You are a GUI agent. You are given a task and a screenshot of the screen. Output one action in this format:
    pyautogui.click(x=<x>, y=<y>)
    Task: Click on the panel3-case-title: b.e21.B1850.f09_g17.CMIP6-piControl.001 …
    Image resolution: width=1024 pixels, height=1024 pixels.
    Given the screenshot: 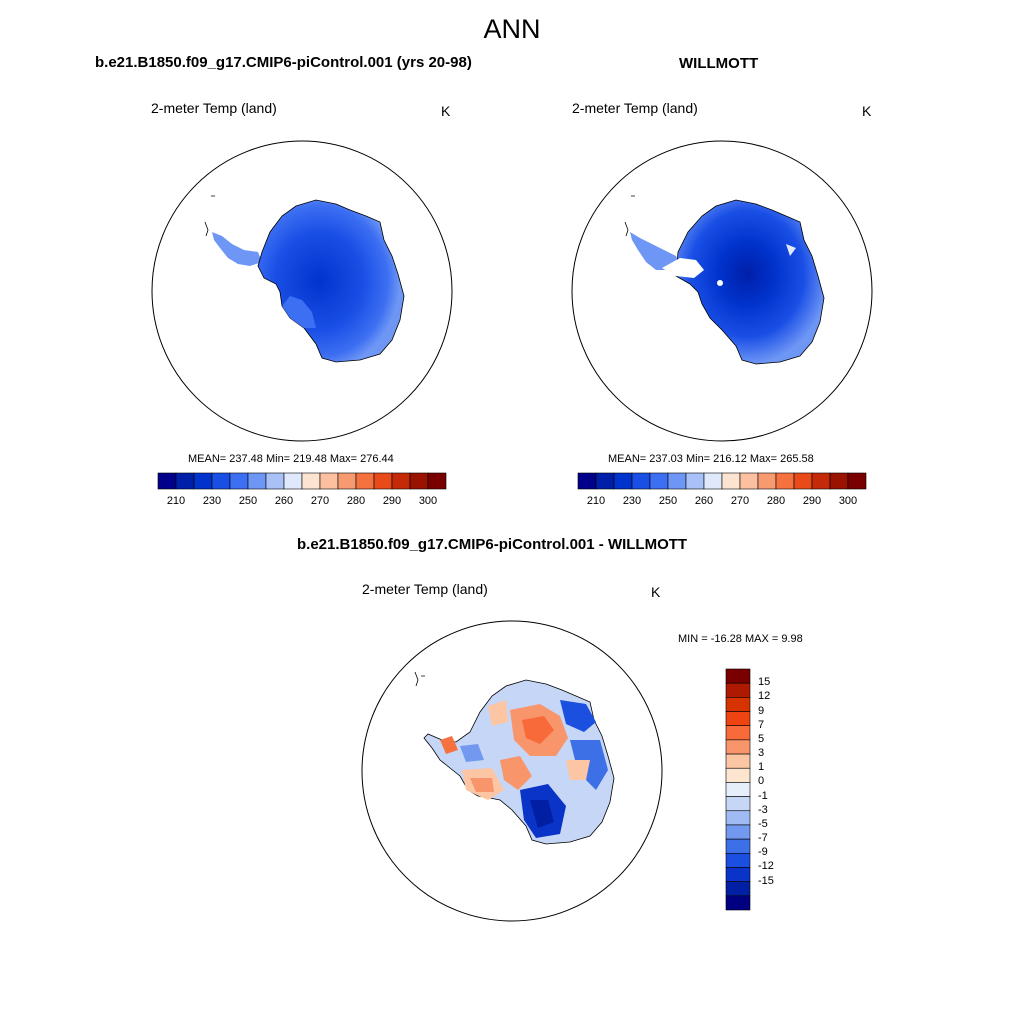 What is the action you would take?
    pyautogui.click(x=492, y=544)
    